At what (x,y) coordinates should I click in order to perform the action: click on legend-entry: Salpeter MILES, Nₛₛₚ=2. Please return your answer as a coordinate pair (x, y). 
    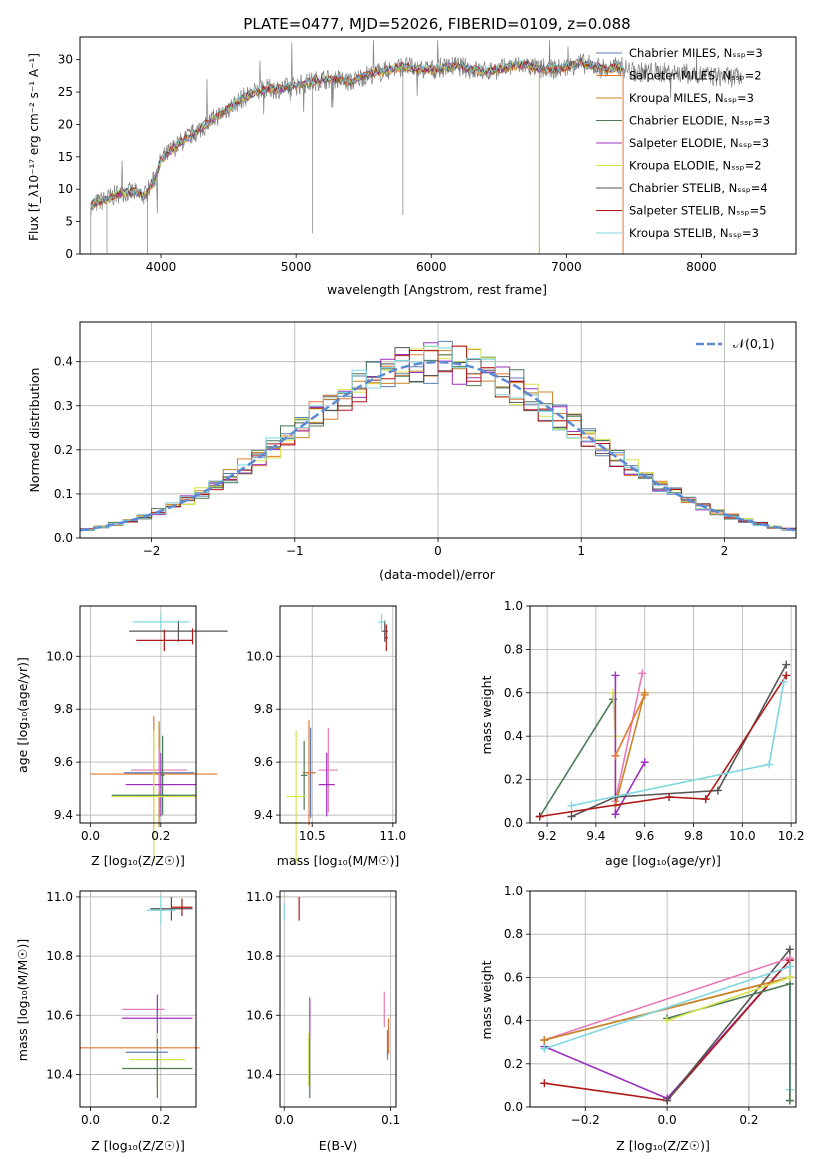
    Looking at the image, I should click on (695, 76).